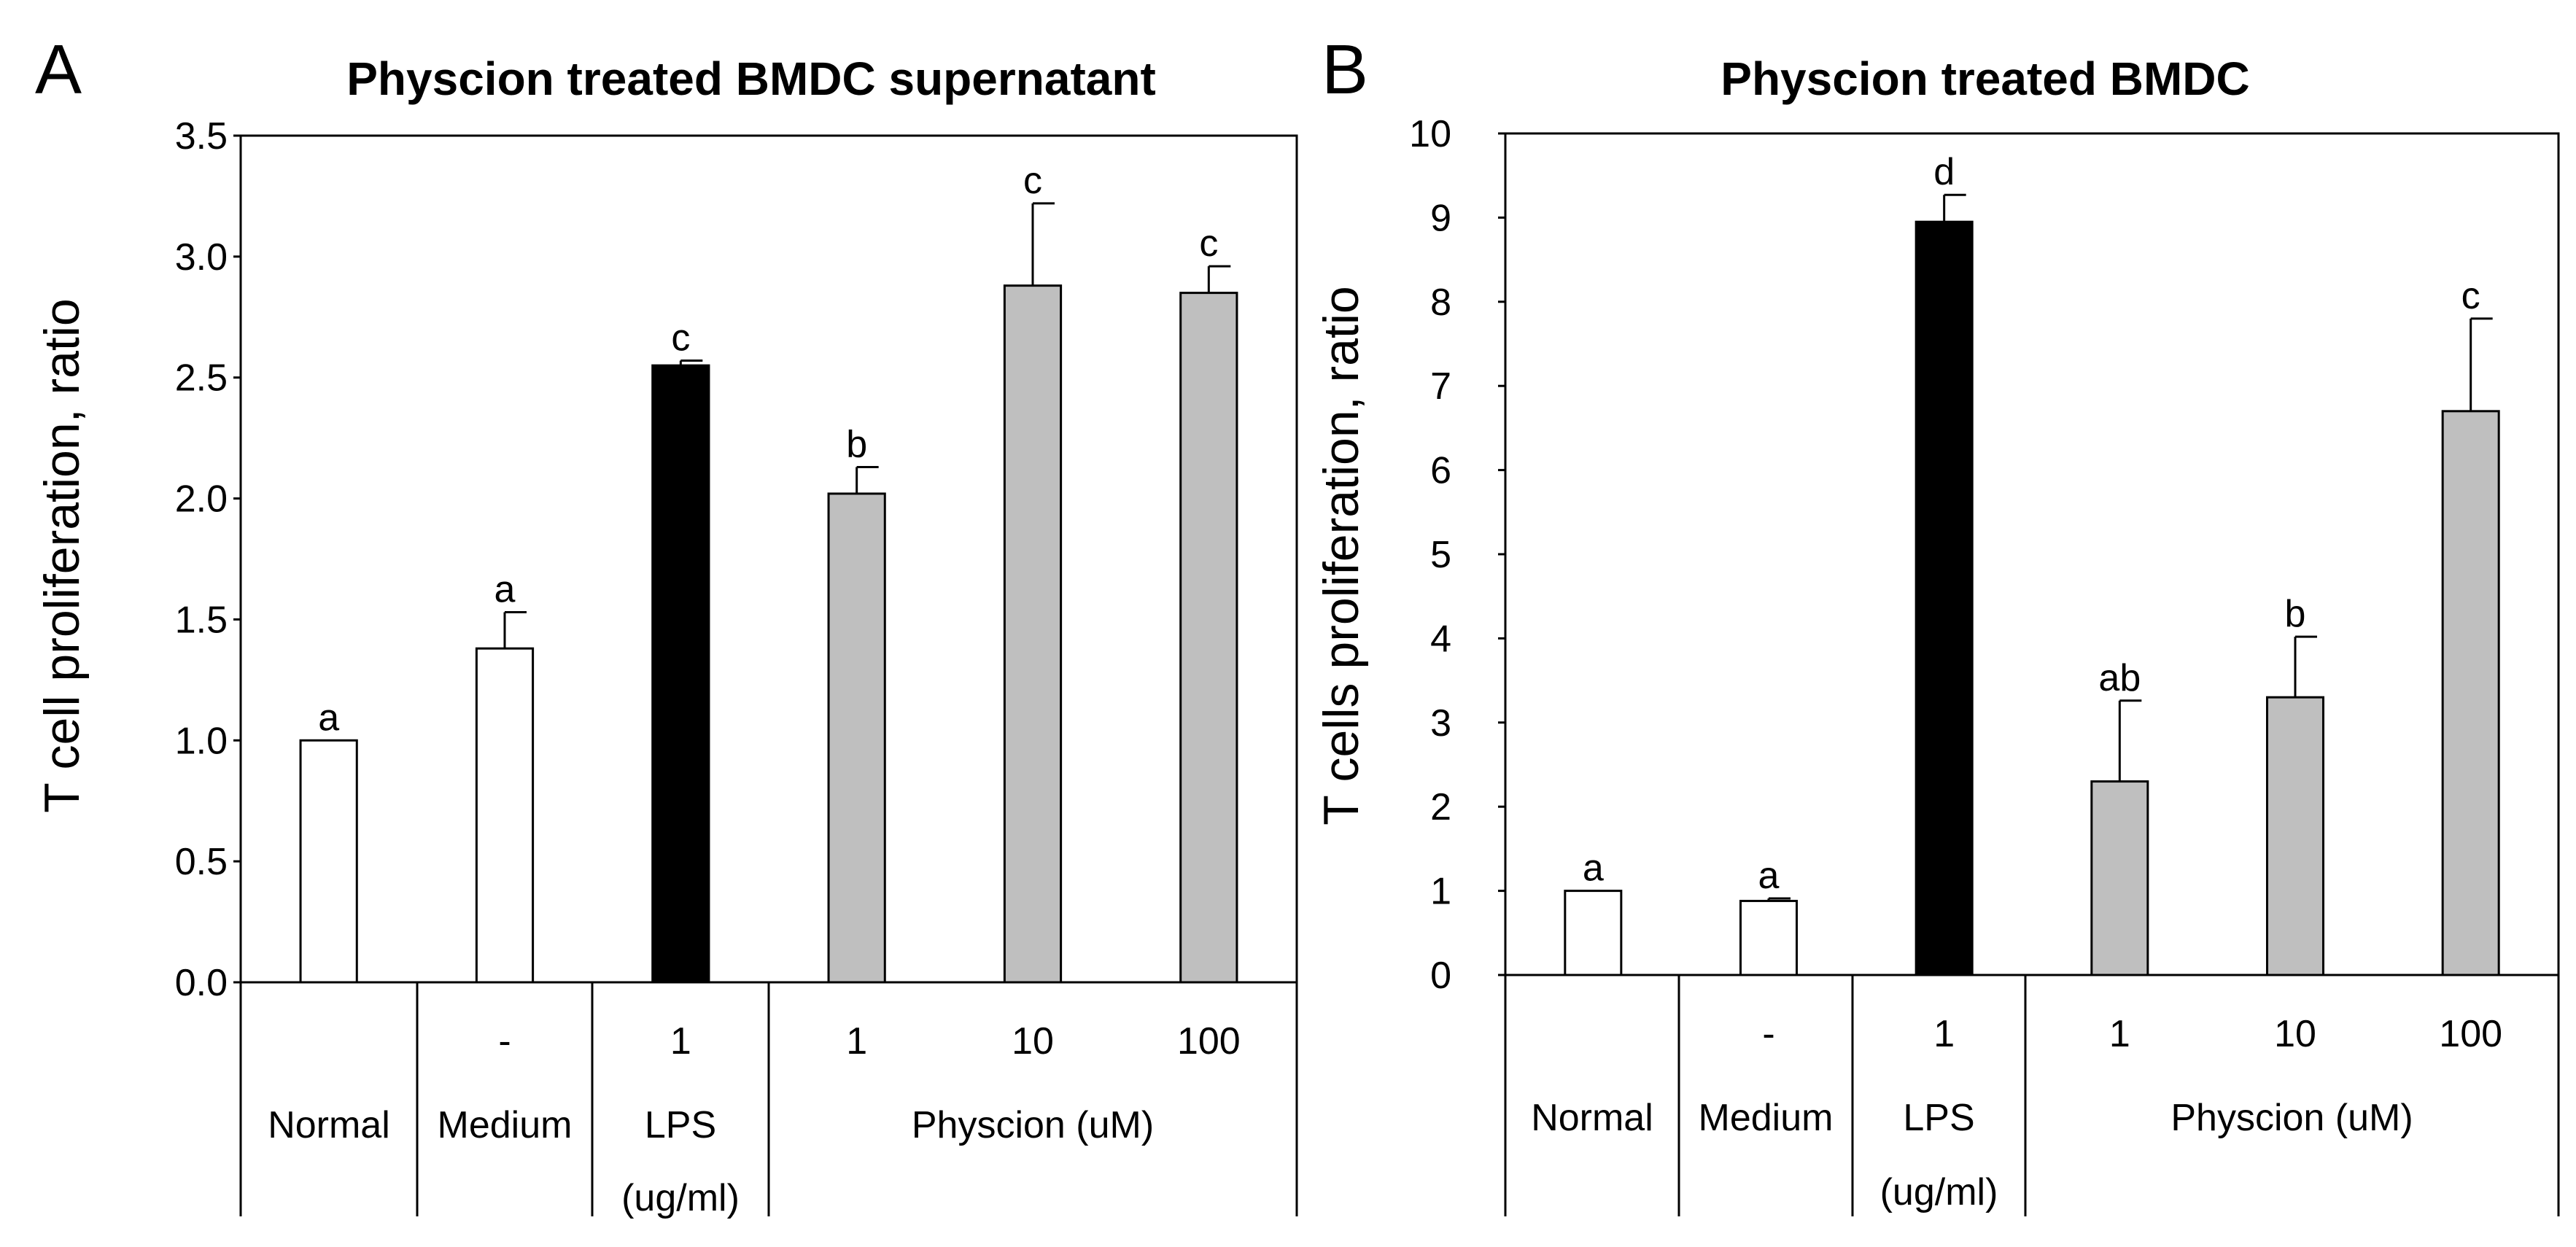 This screenshot has height=1247, width=2576. What do you see at coordinates (1592, 1118) in the screenshot?
I see `panel-b-group-label: Normal` at bounding box center [1592, 1118].